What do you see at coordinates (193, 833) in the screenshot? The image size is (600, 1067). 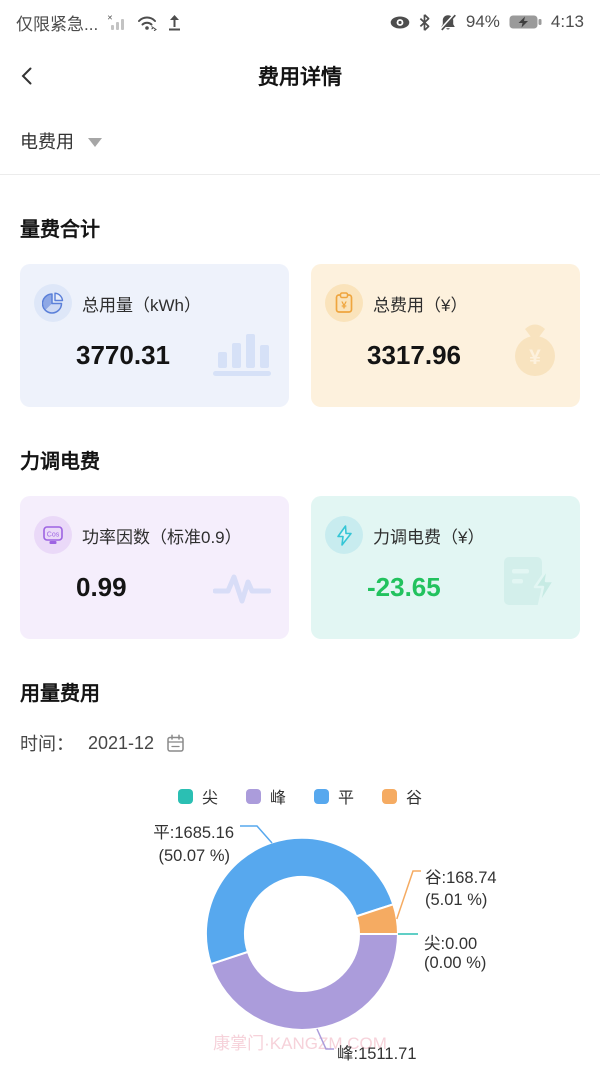 I see `label-ping-value: 平:1685.16` at bounding box center [193, 833].